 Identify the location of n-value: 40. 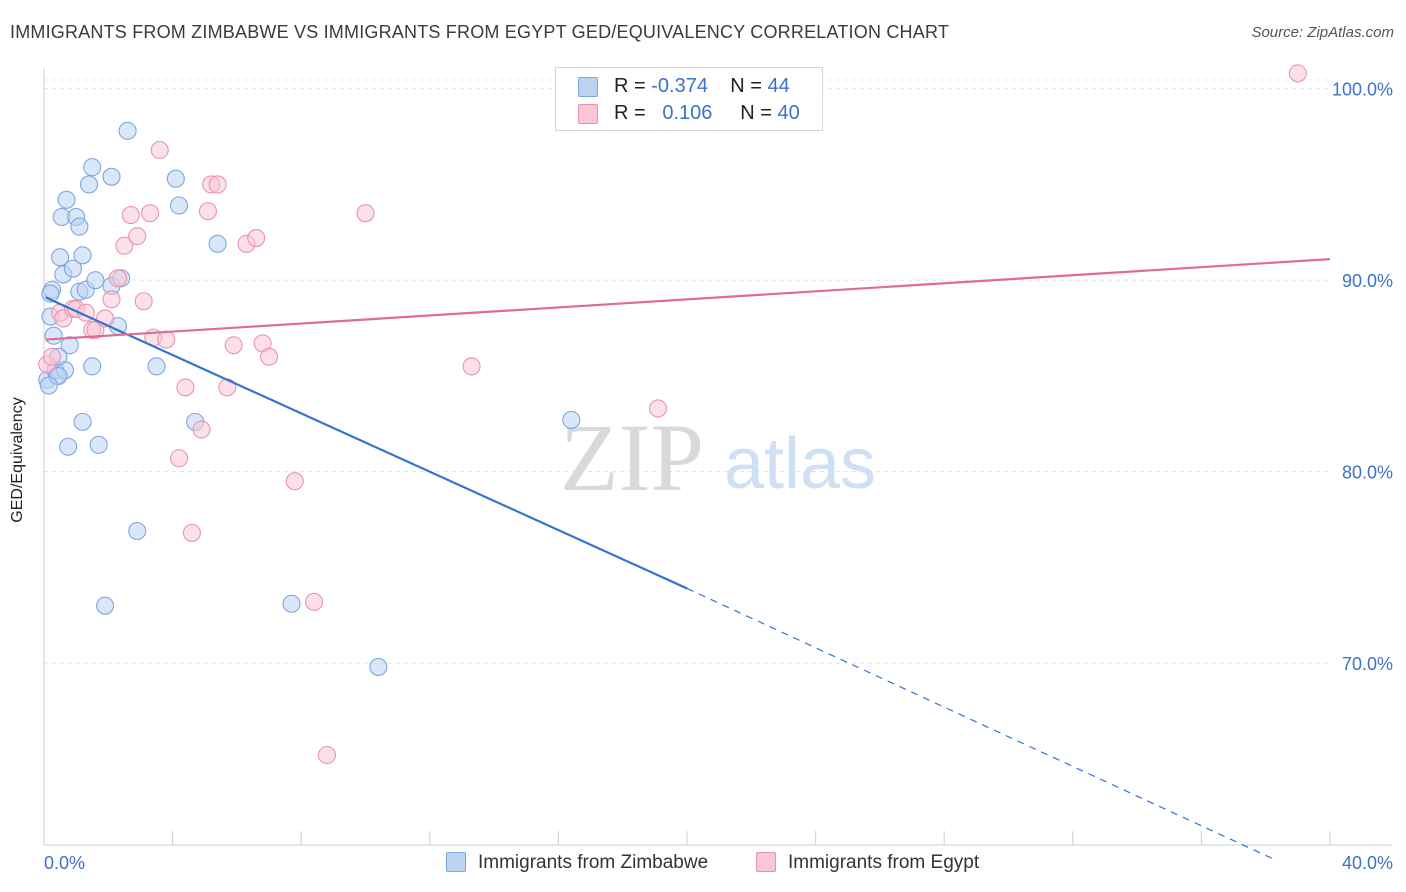
(788, 113).